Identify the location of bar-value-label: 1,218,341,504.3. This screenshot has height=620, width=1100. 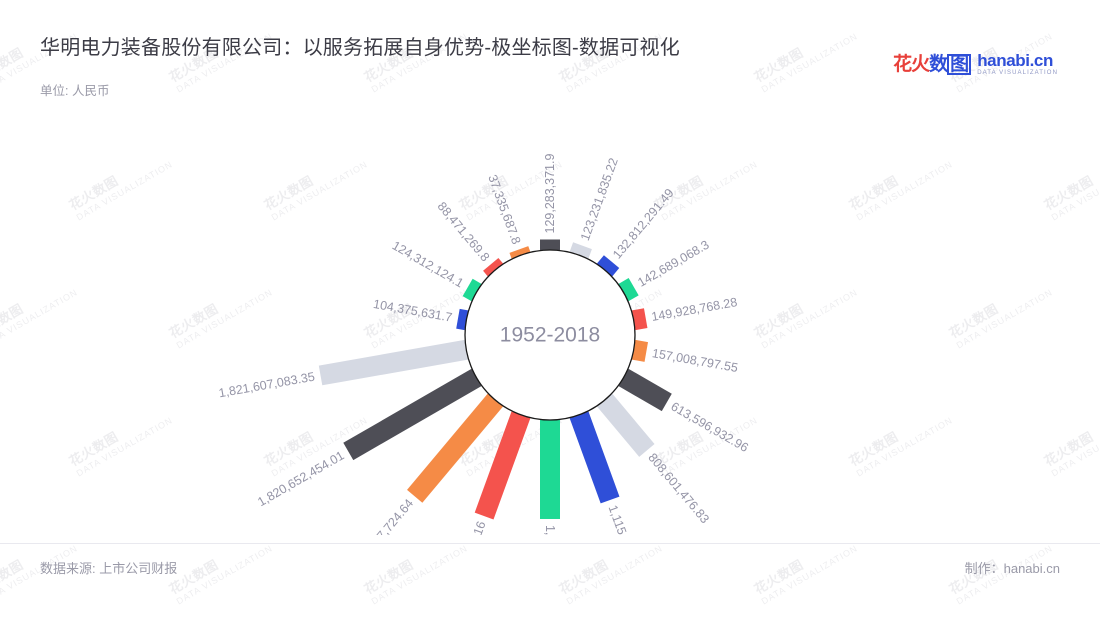
(550, 530).